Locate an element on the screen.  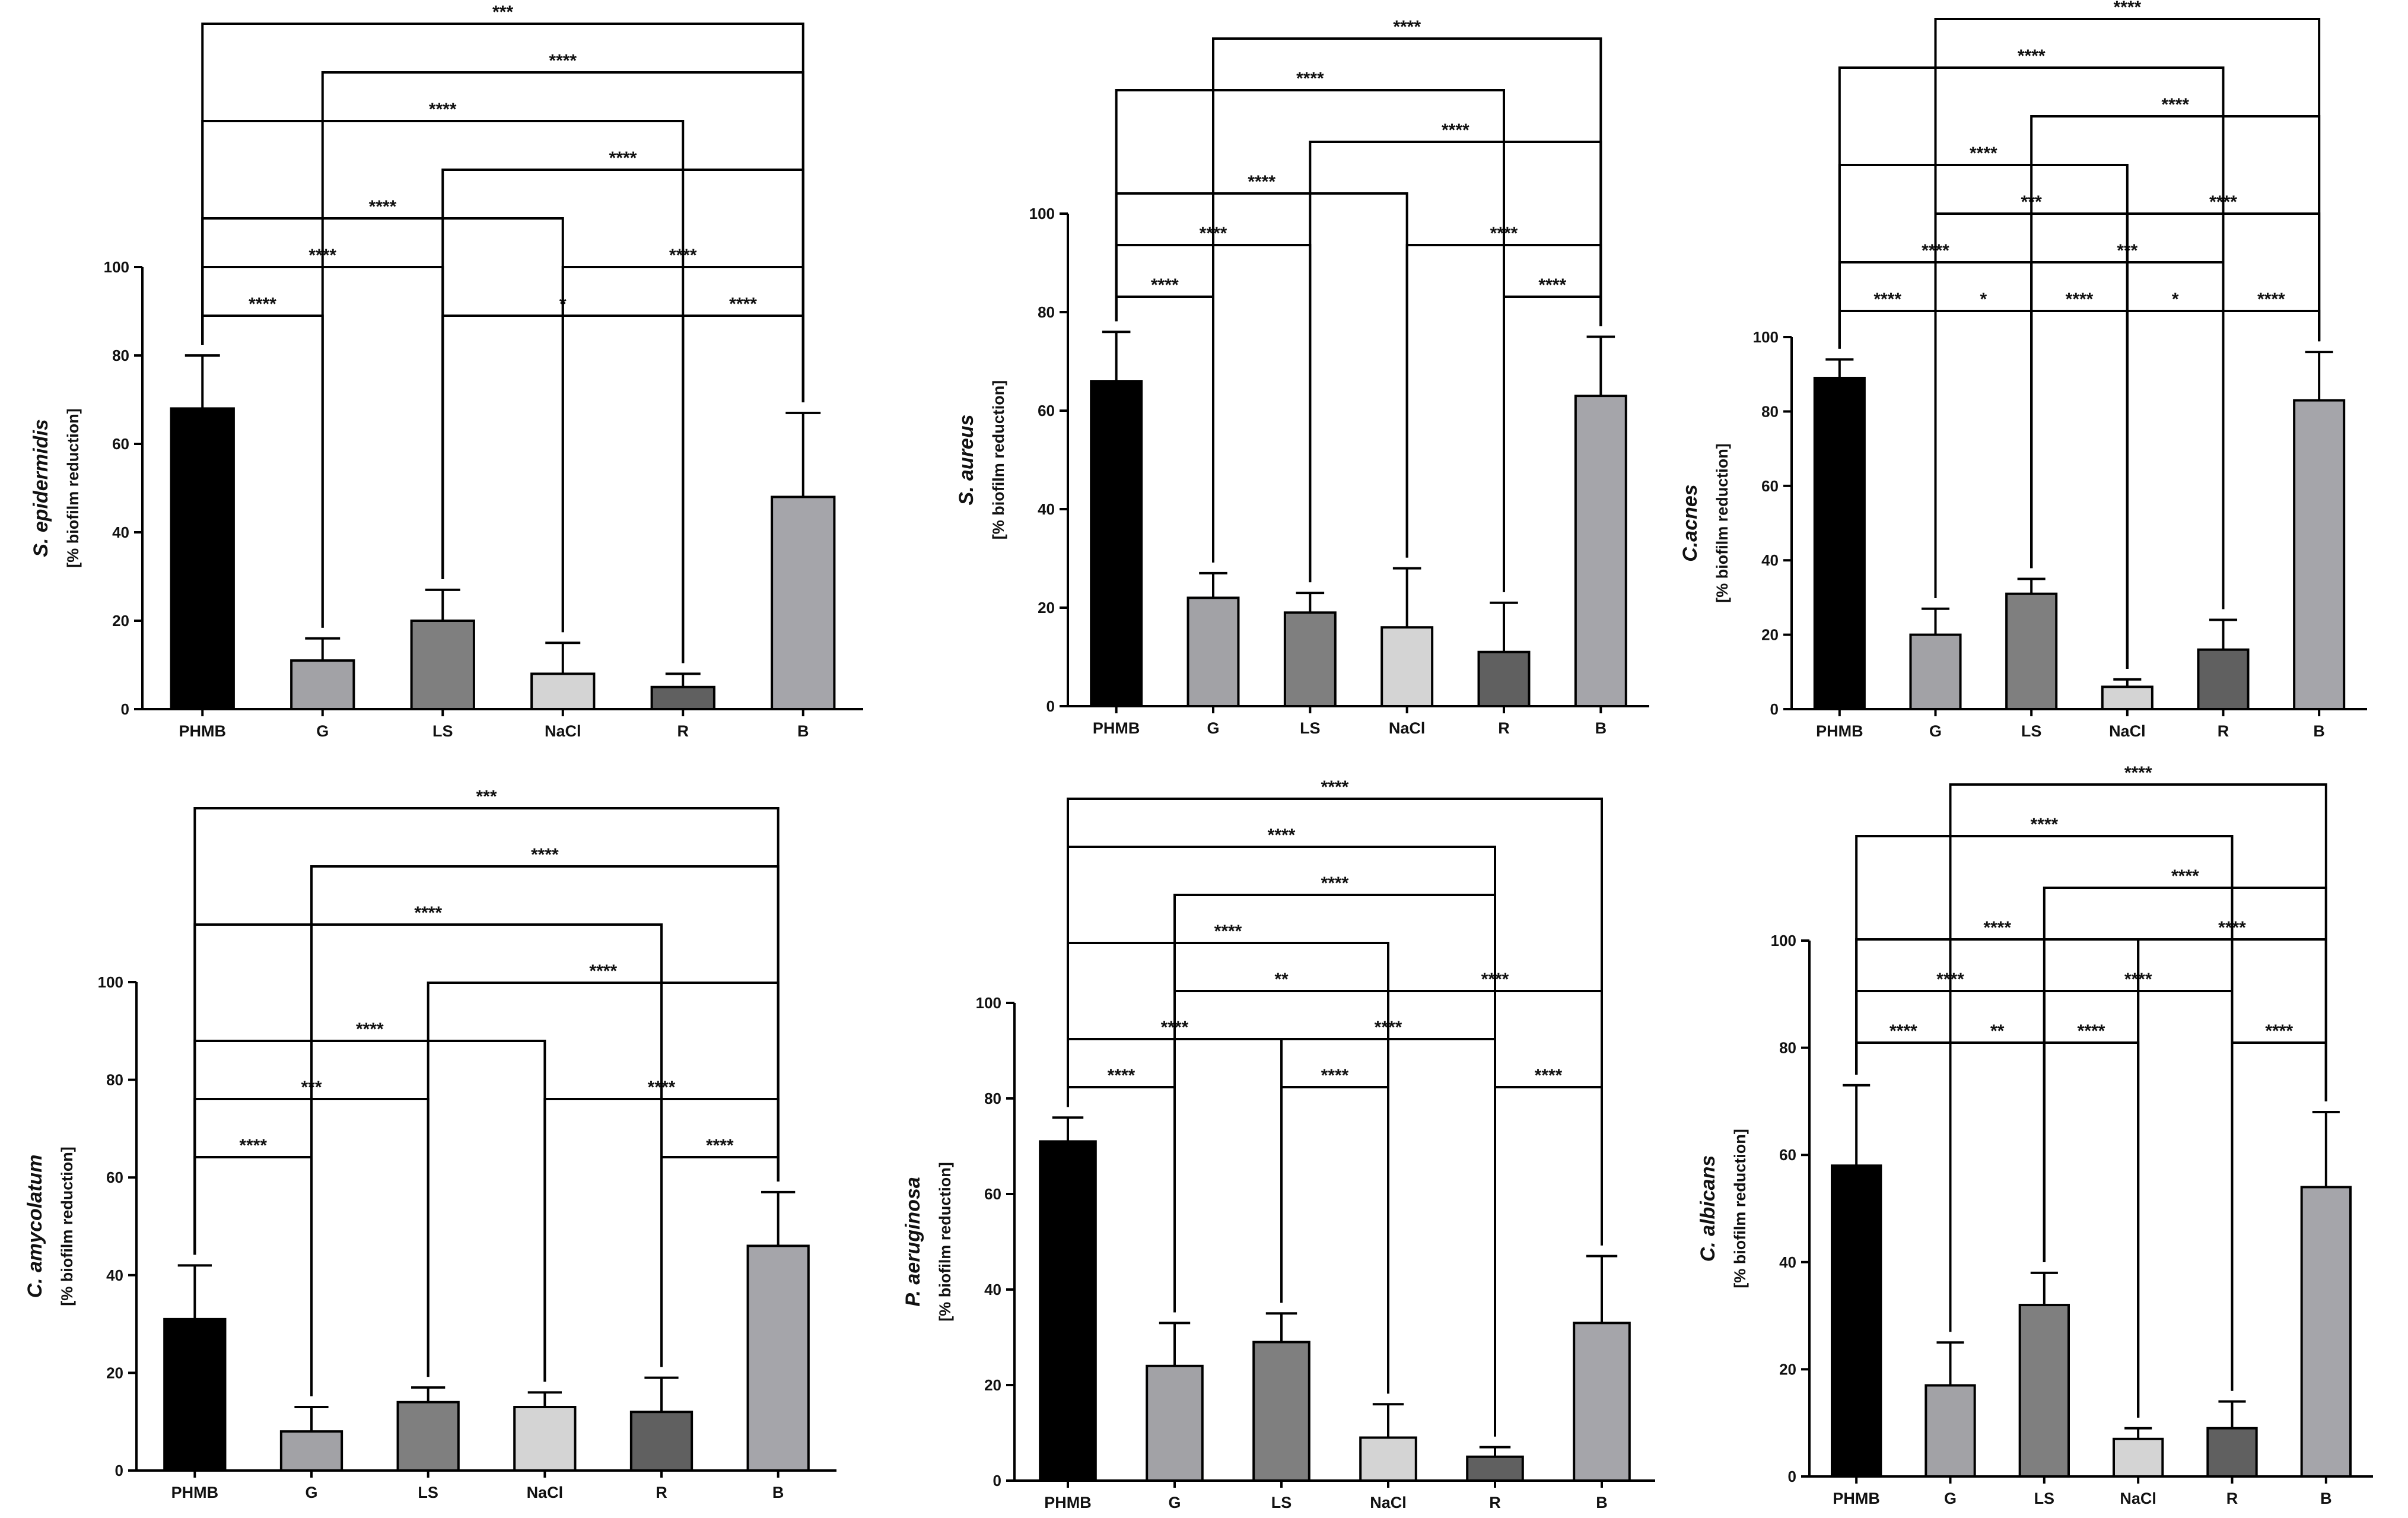
chart-title: C. albicans is located at coordinates (1708, 1208).